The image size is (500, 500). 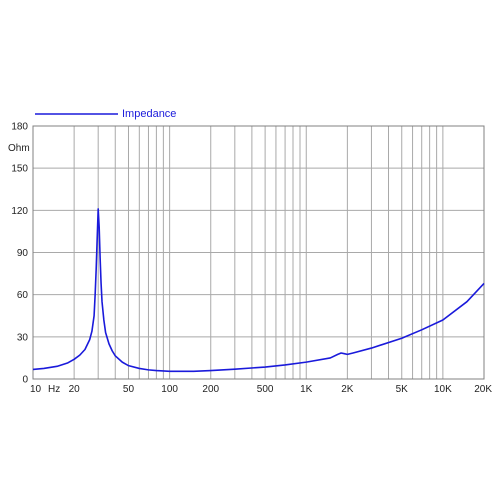 I want to click on y-tick-label: 90, so click(x=23, y=253).